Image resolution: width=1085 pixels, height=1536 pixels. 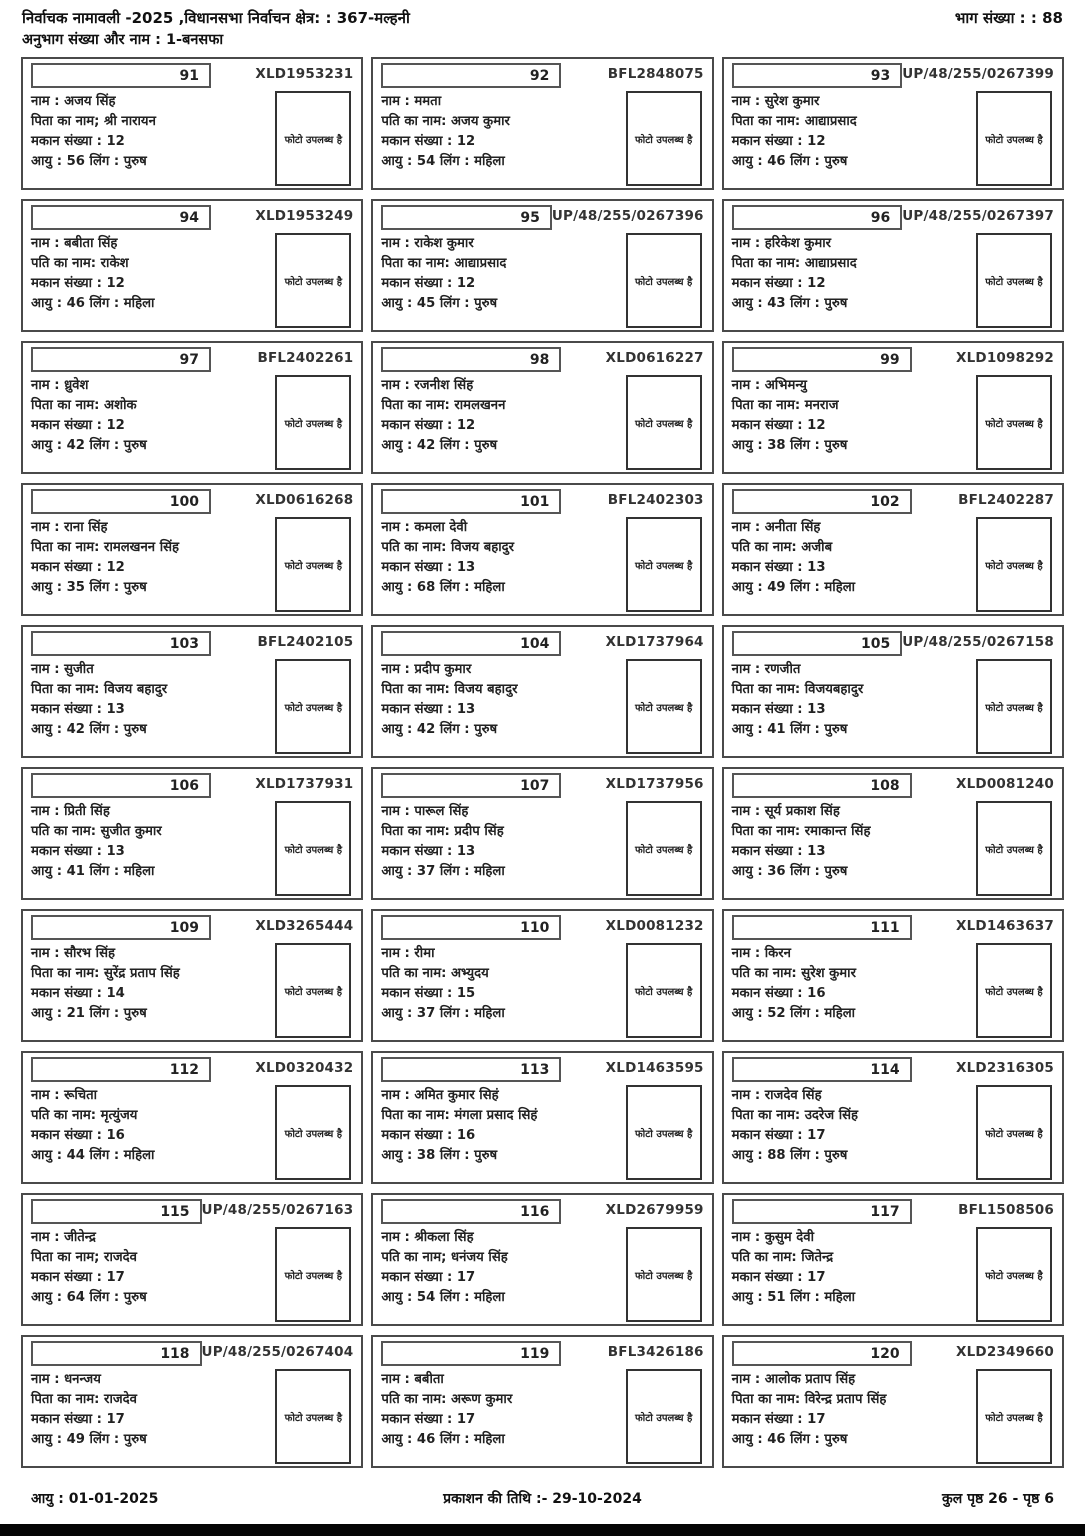 What do you see at coordinates (466, 217) in the screenshot?
I see `serial-number-box: 95` at bounding box center [466, 217].